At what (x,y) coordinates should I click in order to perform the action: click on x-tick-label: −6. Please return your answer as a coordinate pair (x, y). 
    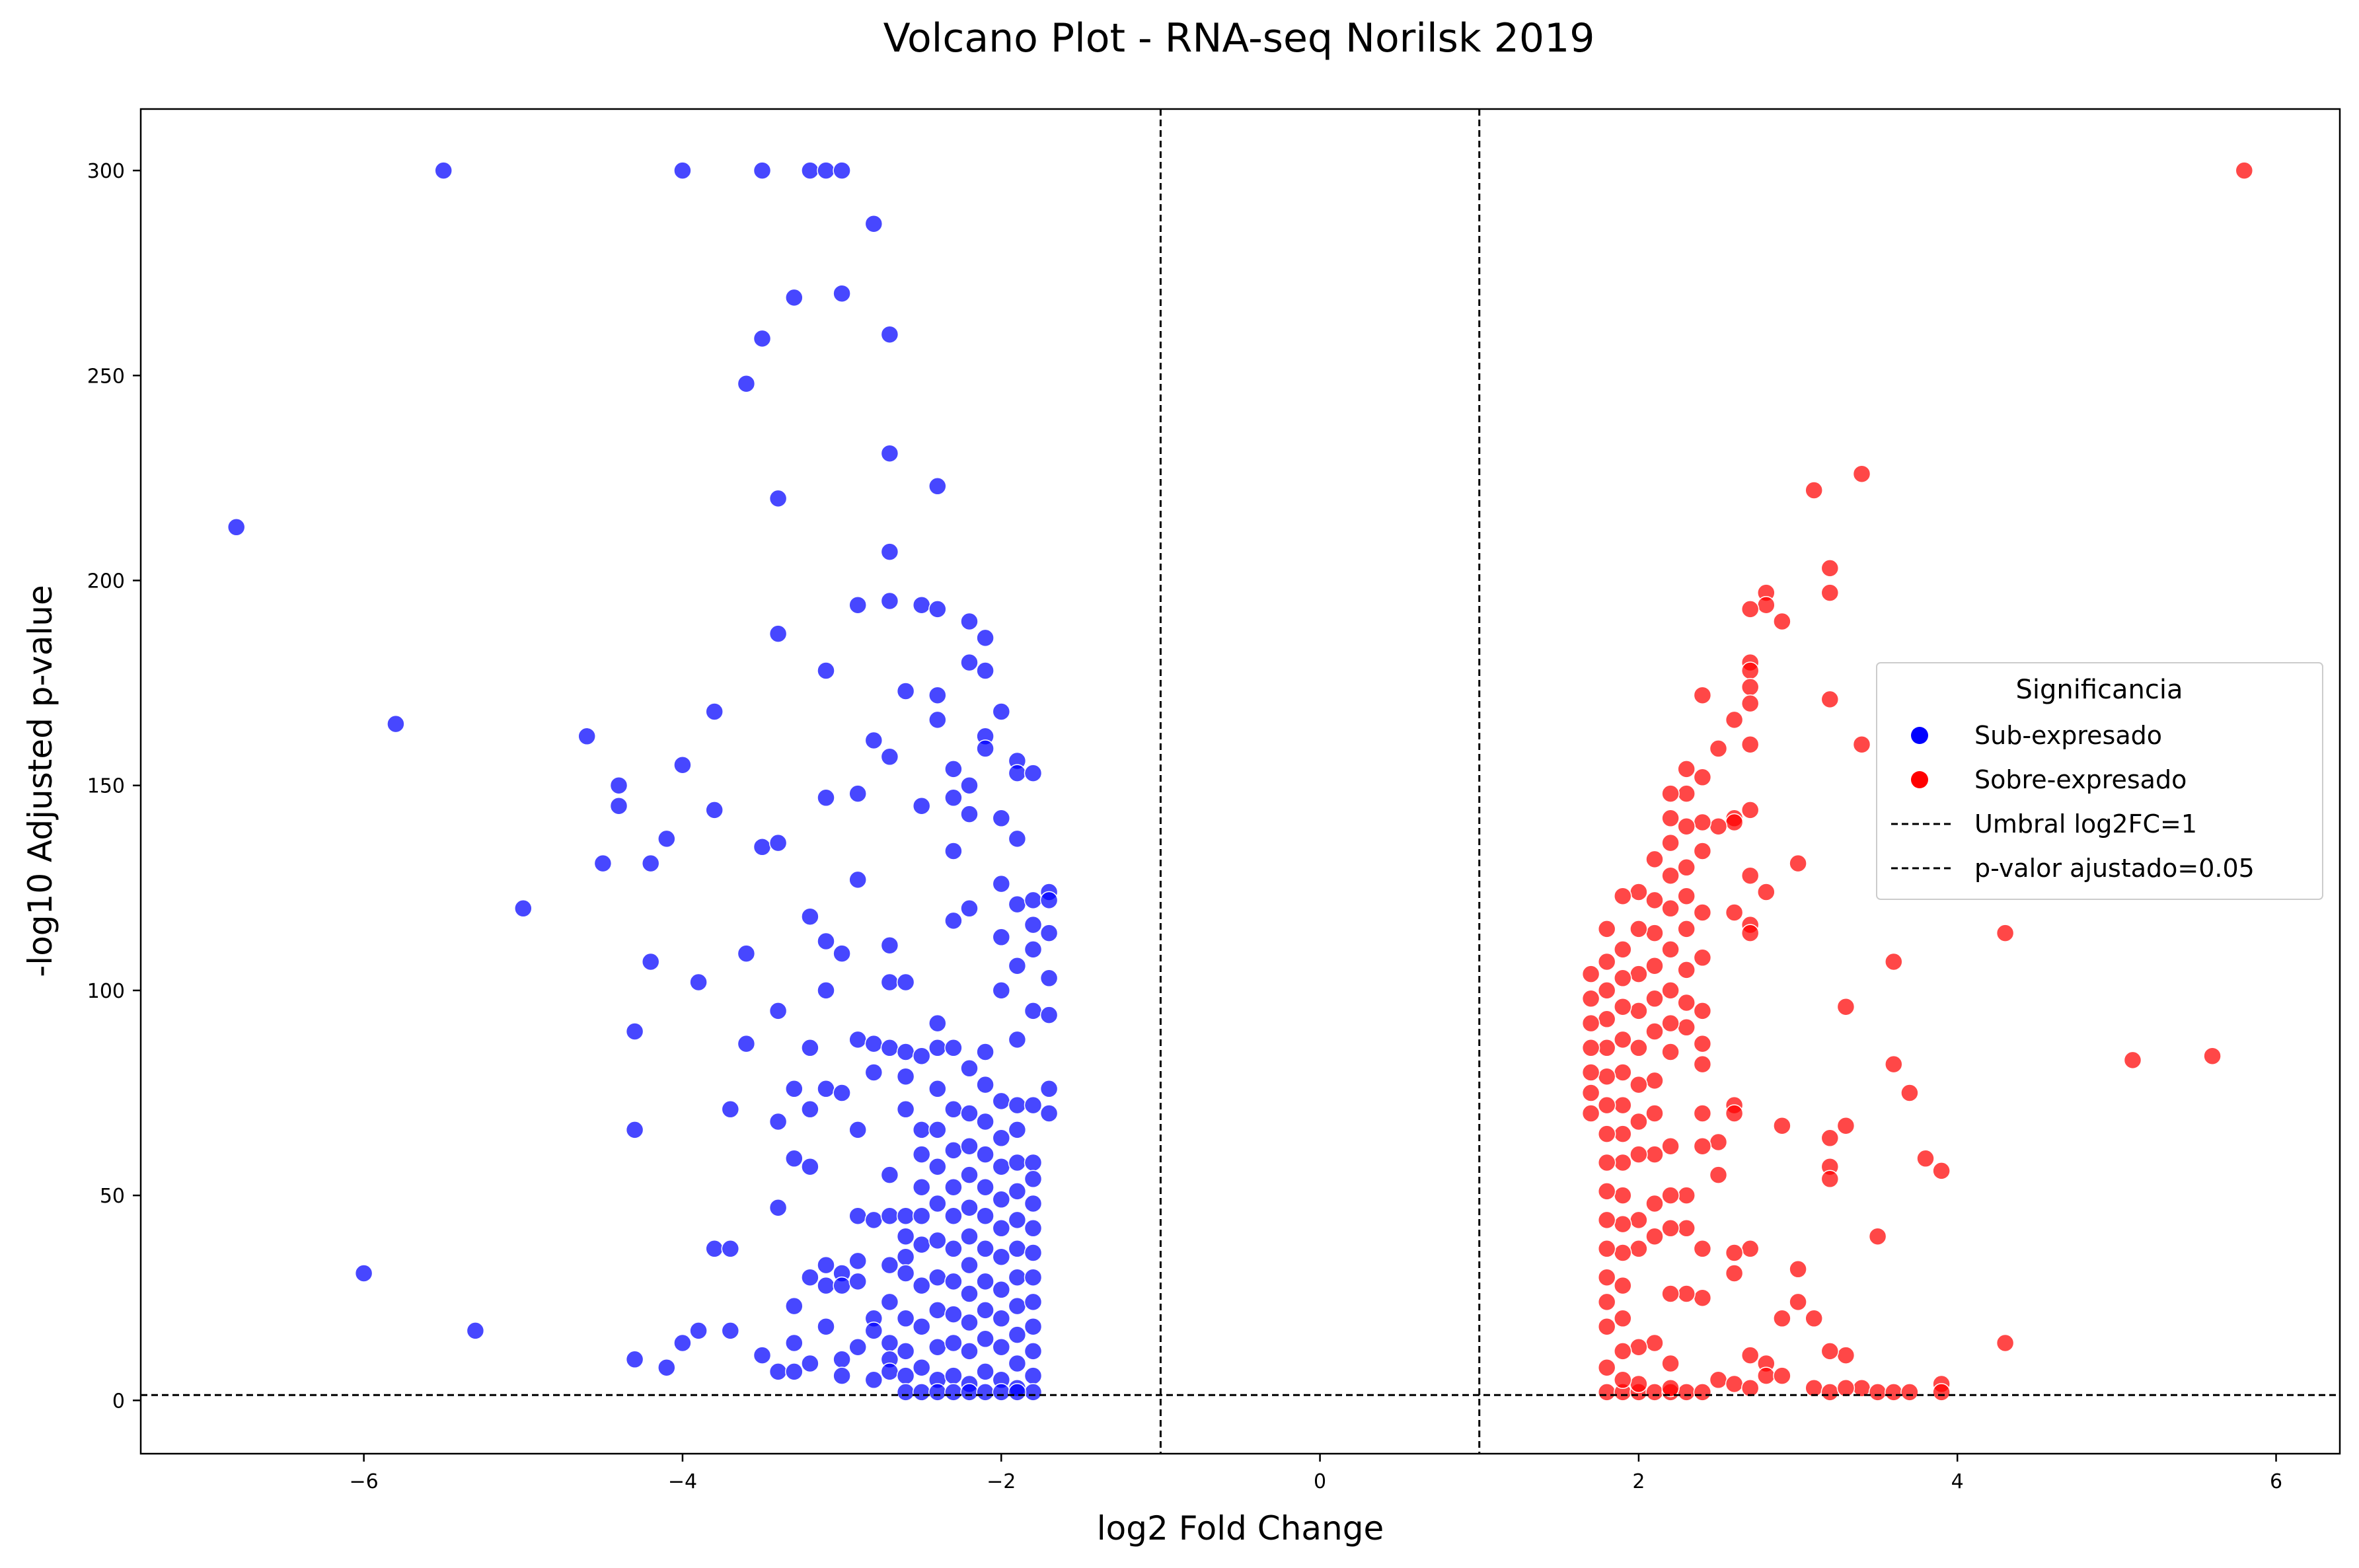
    Looking at the image, I should click on (364, 1482).